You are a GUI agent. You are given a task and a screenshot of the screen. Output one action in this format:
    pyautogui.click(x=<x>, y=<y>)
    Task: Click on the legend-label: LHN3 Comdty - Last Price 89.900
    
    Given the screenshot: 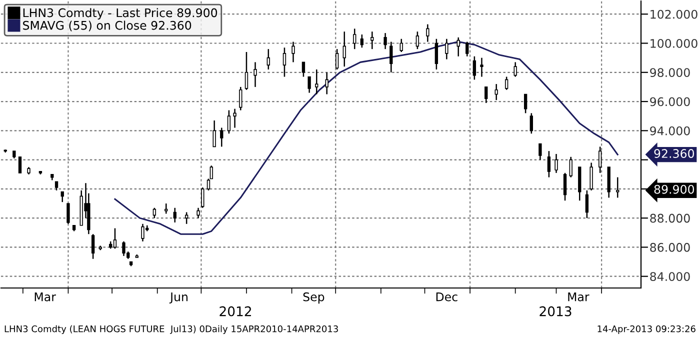 What is the action you would take?
    pyautogui.click(x=120, y=14)
    